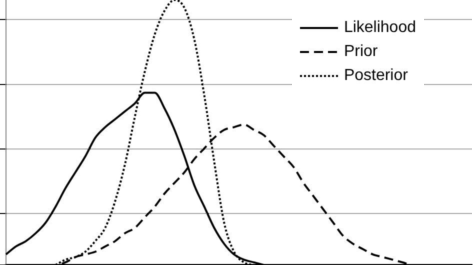 The width and height of the screenshot is (474, 265). Describe the element at coordinates (376, 76) in the screenshot. I see `legend-label: Posterior` at that location.